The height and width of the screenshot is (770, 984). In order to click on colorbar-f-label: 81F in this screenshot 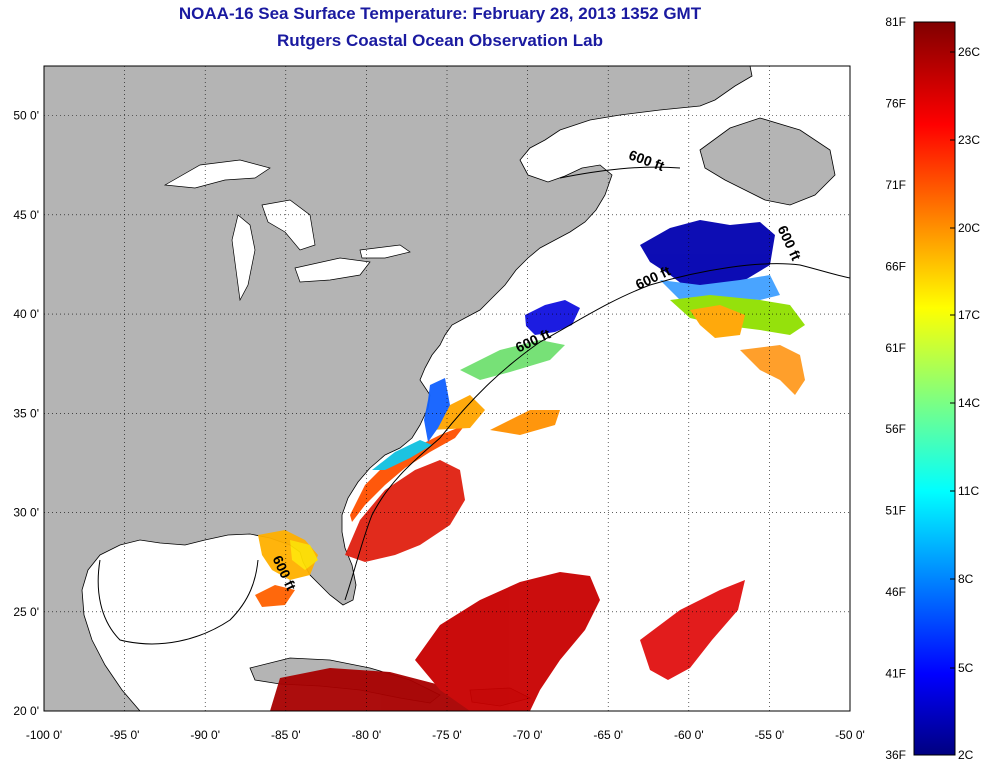, I will do `click(895, 22)`.